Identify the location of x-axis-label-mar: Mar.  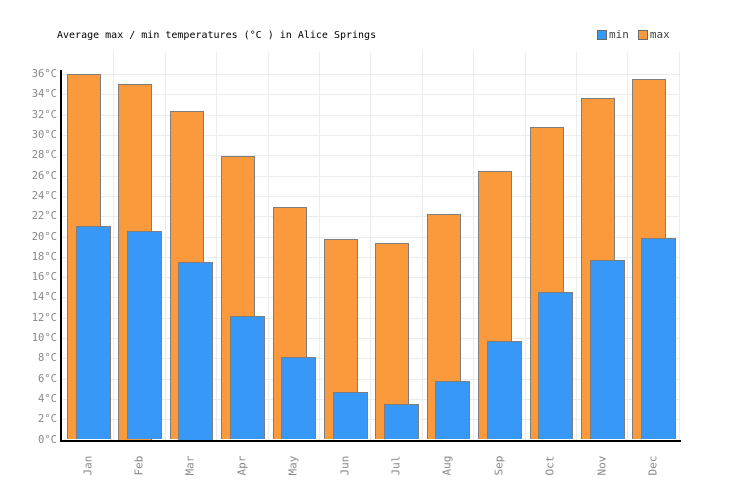
(190, 465).